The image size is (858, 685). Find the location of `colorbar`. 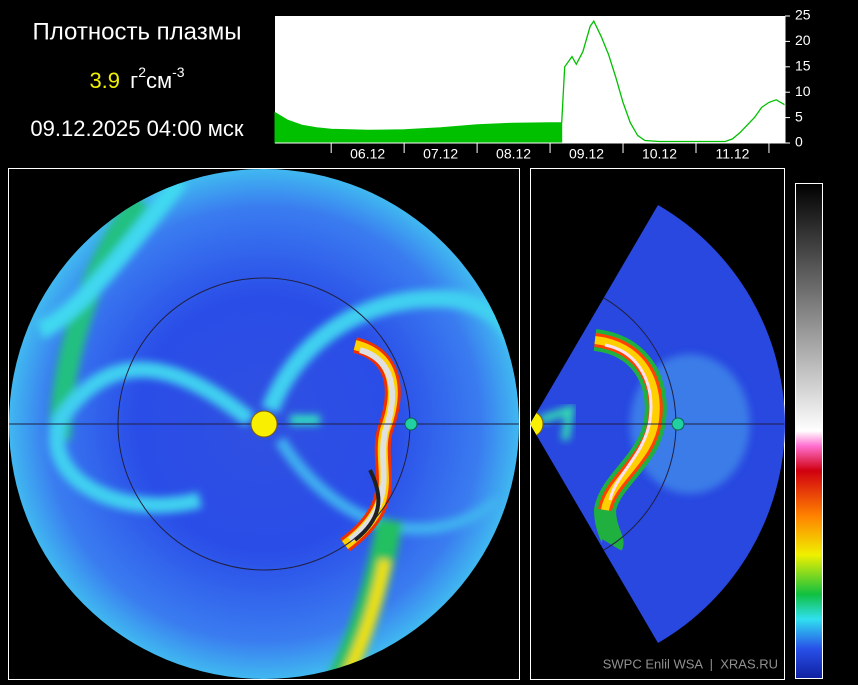

colorbar is located at coordinates (809, 431).